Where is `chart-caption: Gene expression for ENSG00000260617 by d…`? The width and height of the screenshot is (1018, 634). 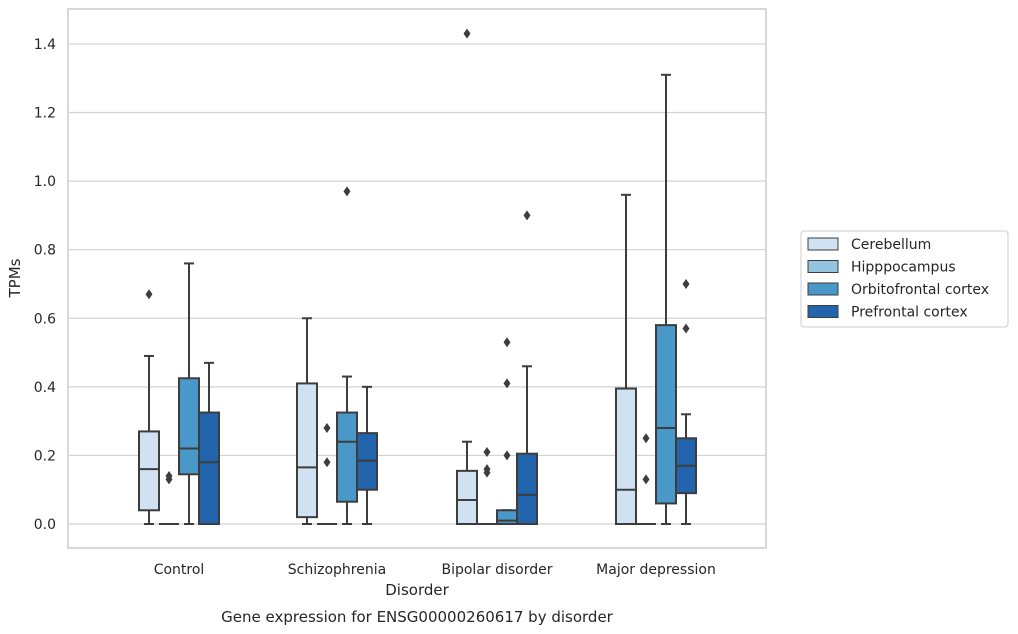 chart-caption: Gene expression for ENSG00000260617 by d… is located at coordinates (417, 617).